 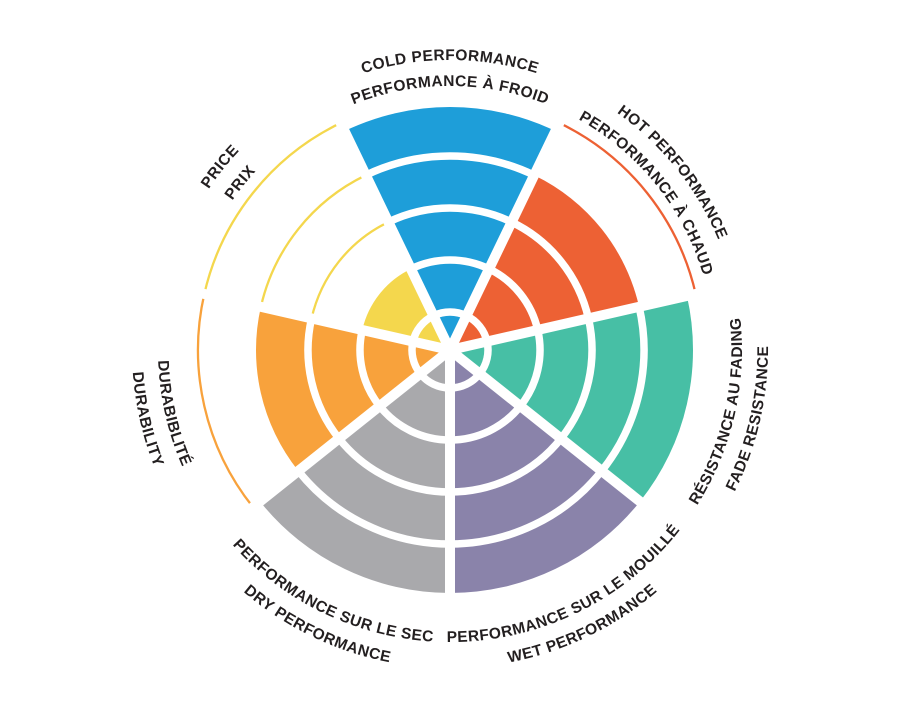 What do you see at coordinates (406, 309) in the screenshot?
I see `wedge-price` at bounding box center [406, 309].